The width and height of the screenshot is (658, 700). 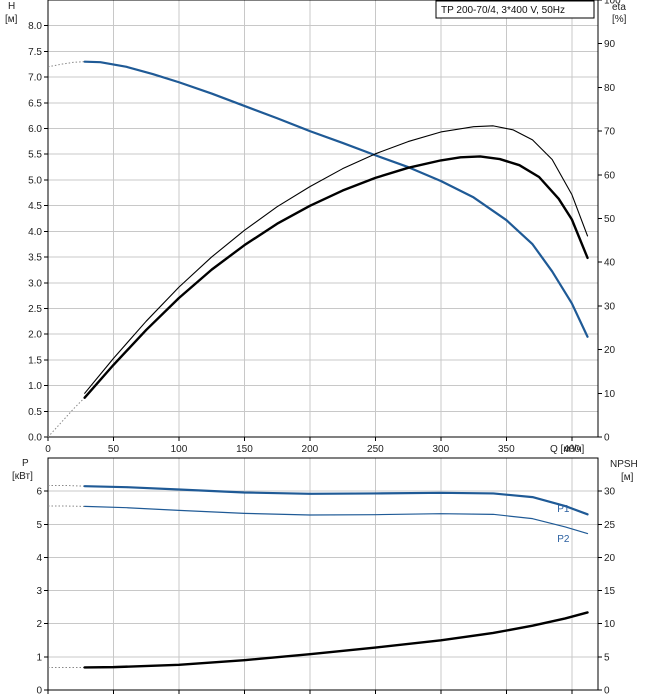 I want to click on efficiency-tick-label: 40, so click(x=610, y=263).